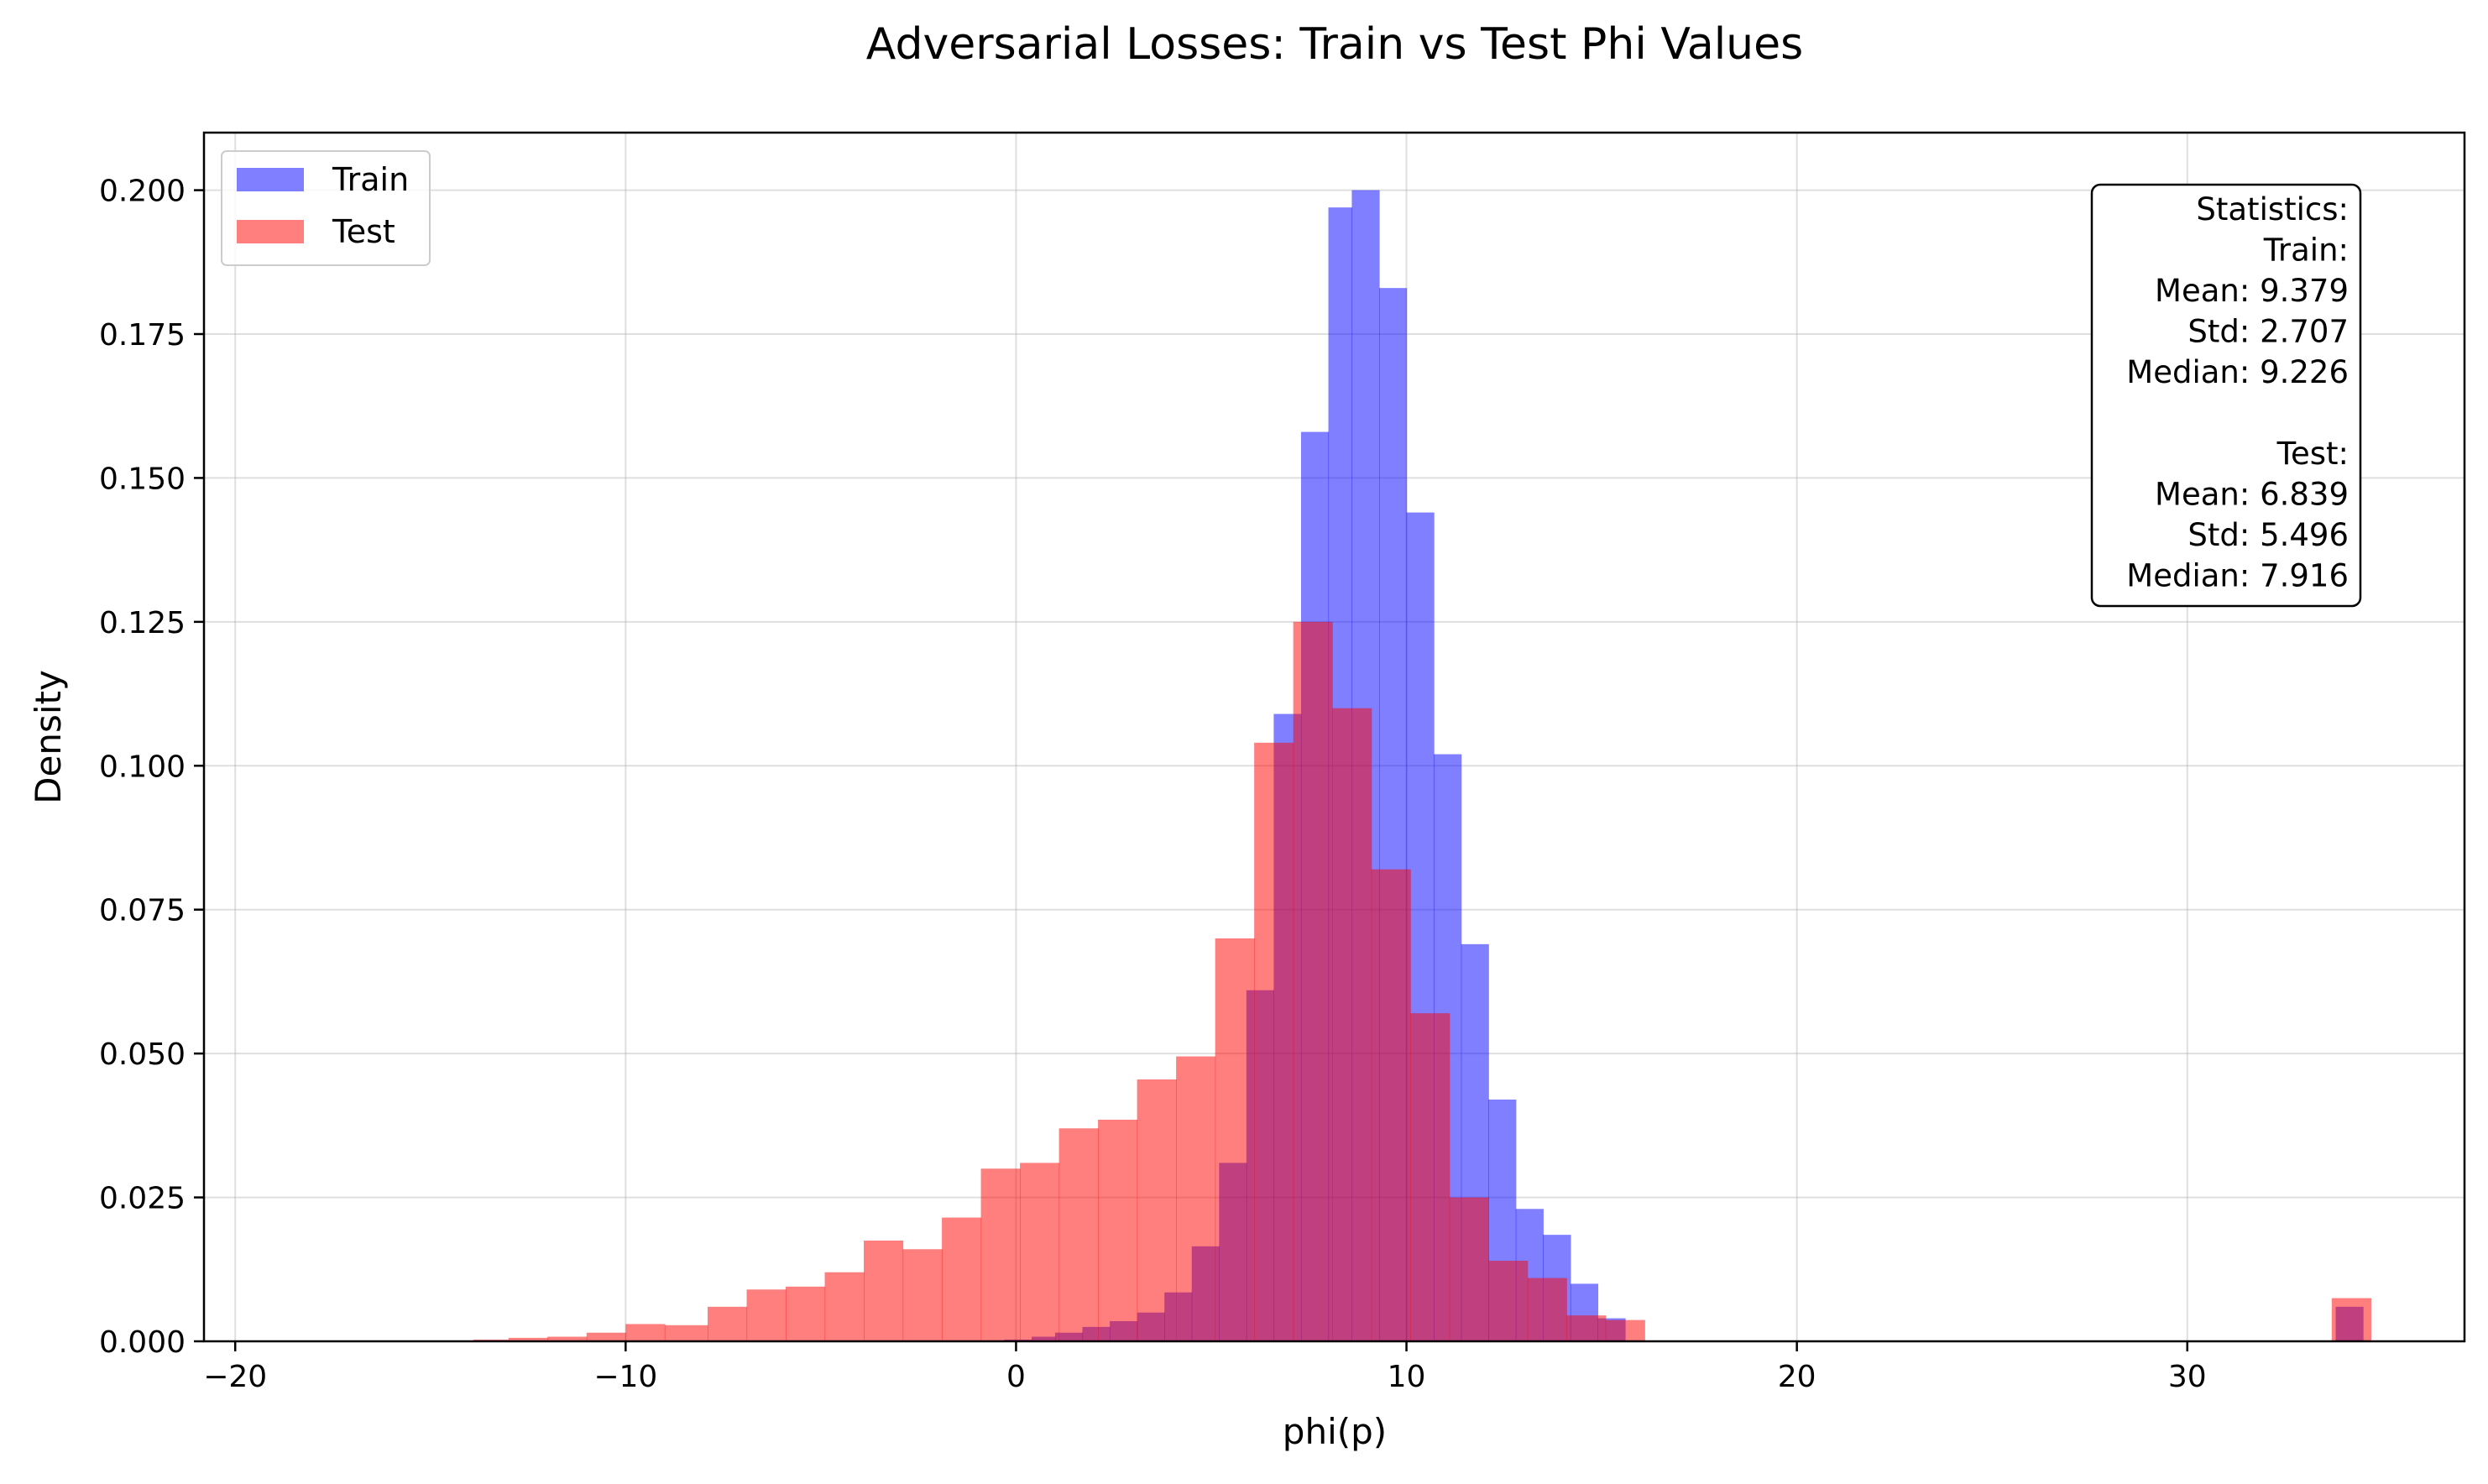 The image size is (2488, 1484). I want to click on y-tick-label: 0.050, so click(142, 1054).